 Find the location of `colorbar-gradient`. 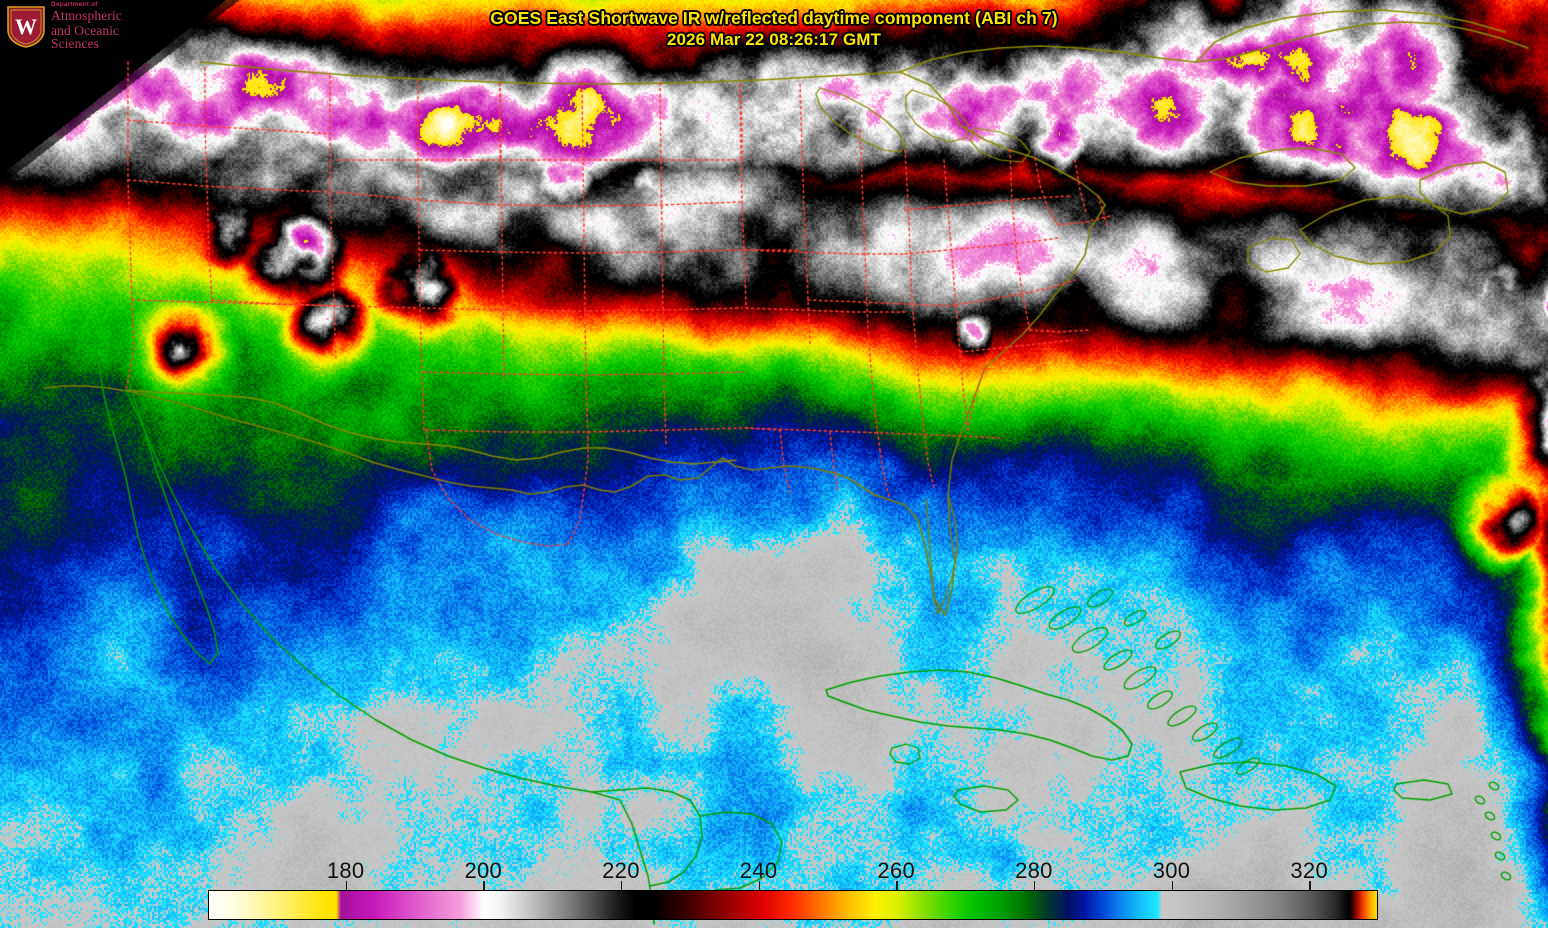

colorbar-gradient is located at coordinates (793, 905).